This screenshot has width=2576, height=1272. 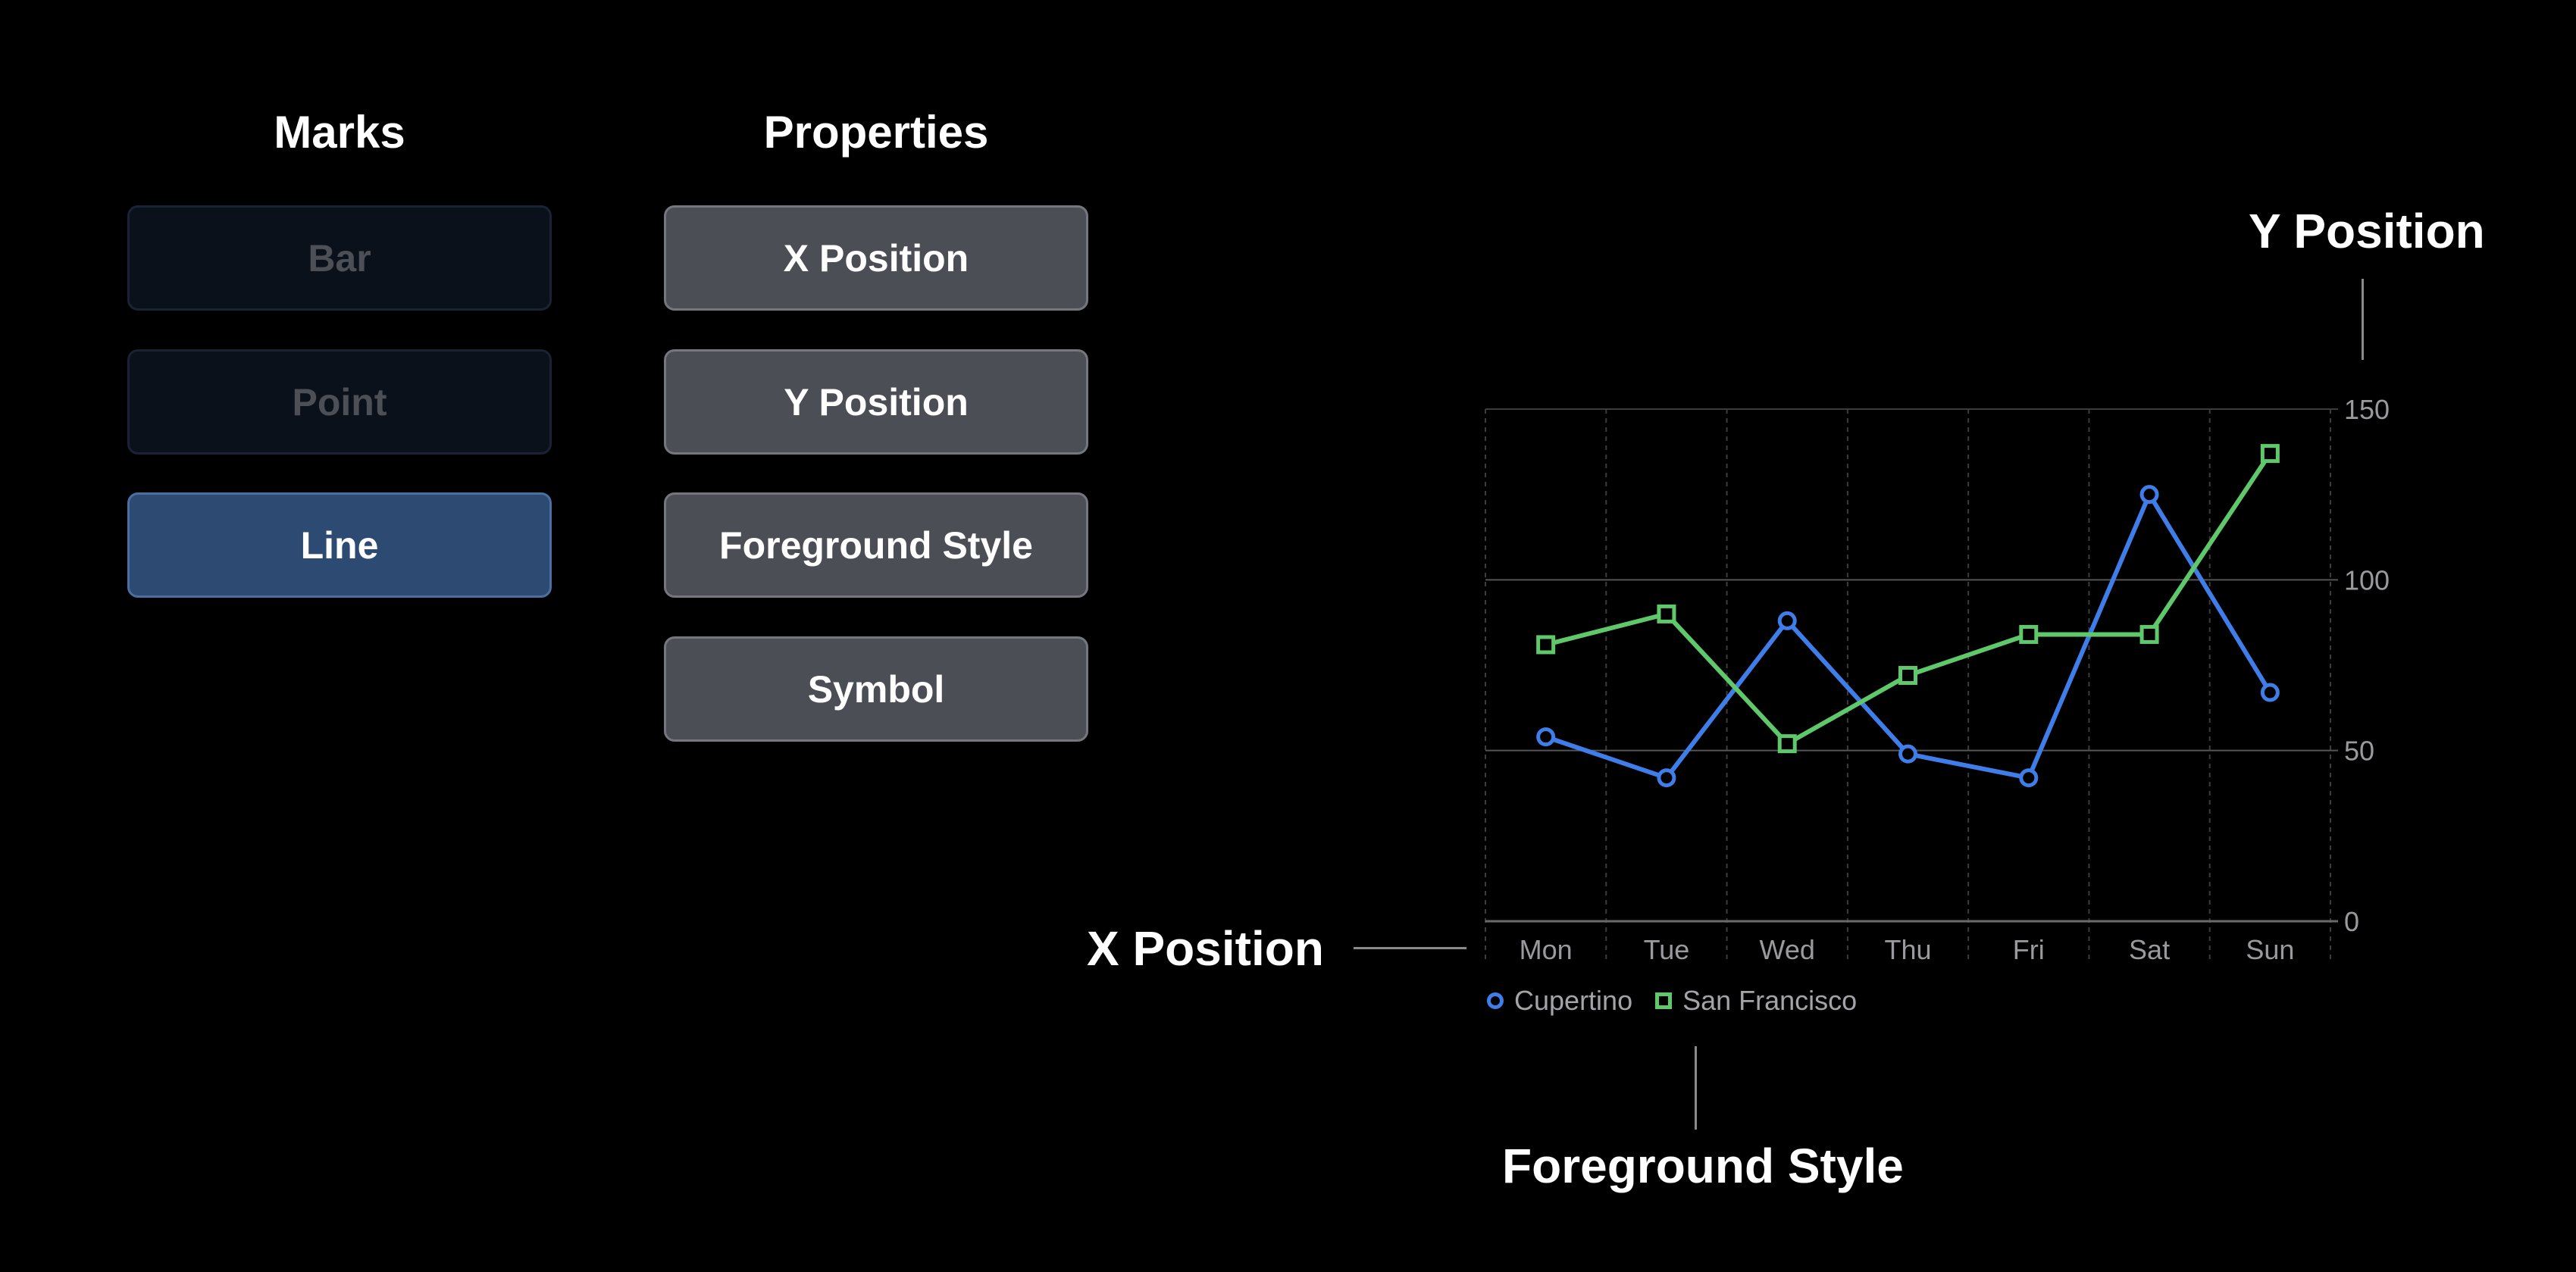 What do you see at coordinates (876, 132) in the screenshot?
I see `properties-heading: Properties` at bounding box center [876, 132].